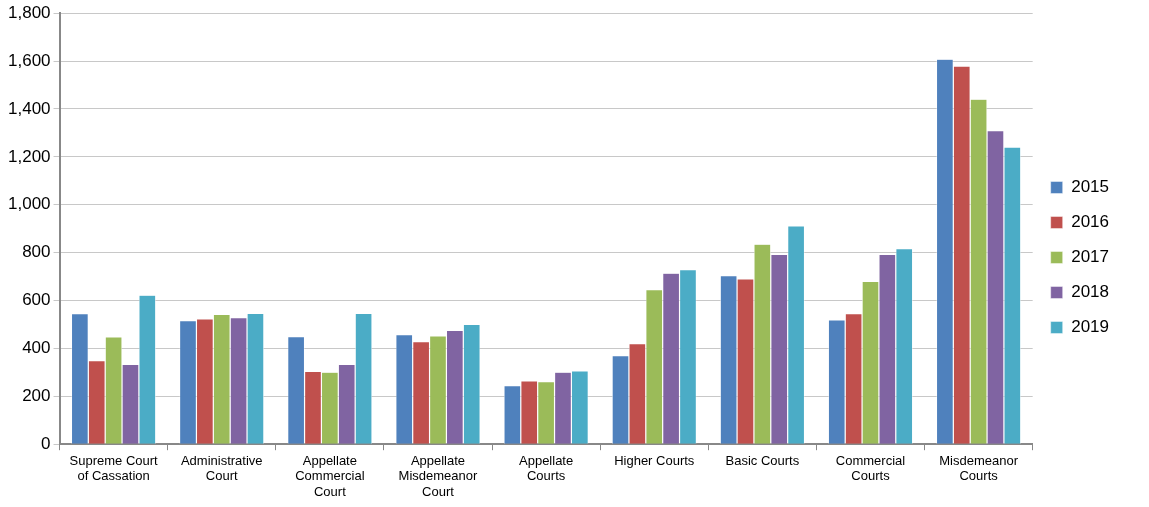  Describe the element at coordinates (1090, 257) in the screenshot. I see `legend-label: 2017` at that location.